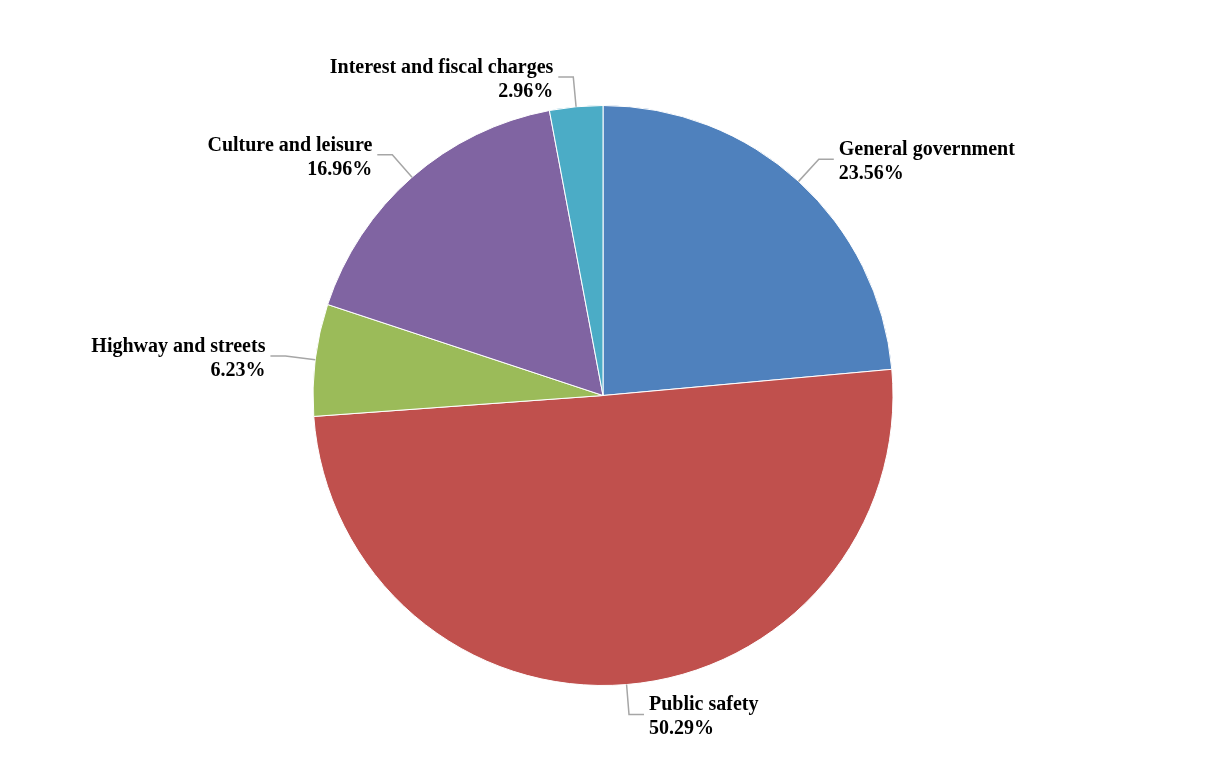 The image size is (1212, 773). I want to click on data-label: 2.96%, so click(526, 89).